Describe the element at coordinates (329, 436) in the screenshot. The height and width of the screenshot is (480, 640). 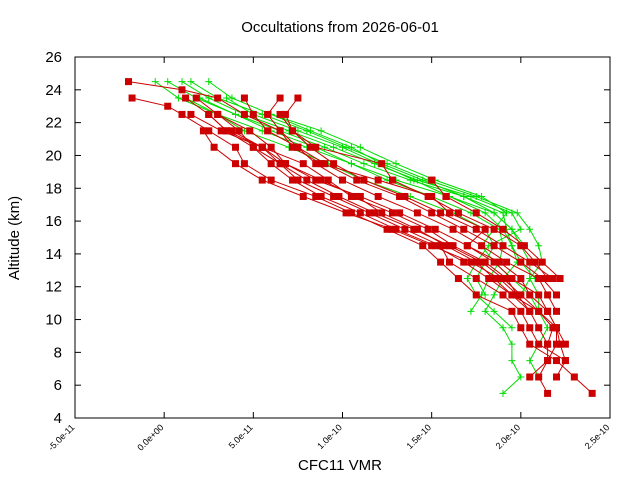
I see `x-tick-label: 1.0e-10` at that location.